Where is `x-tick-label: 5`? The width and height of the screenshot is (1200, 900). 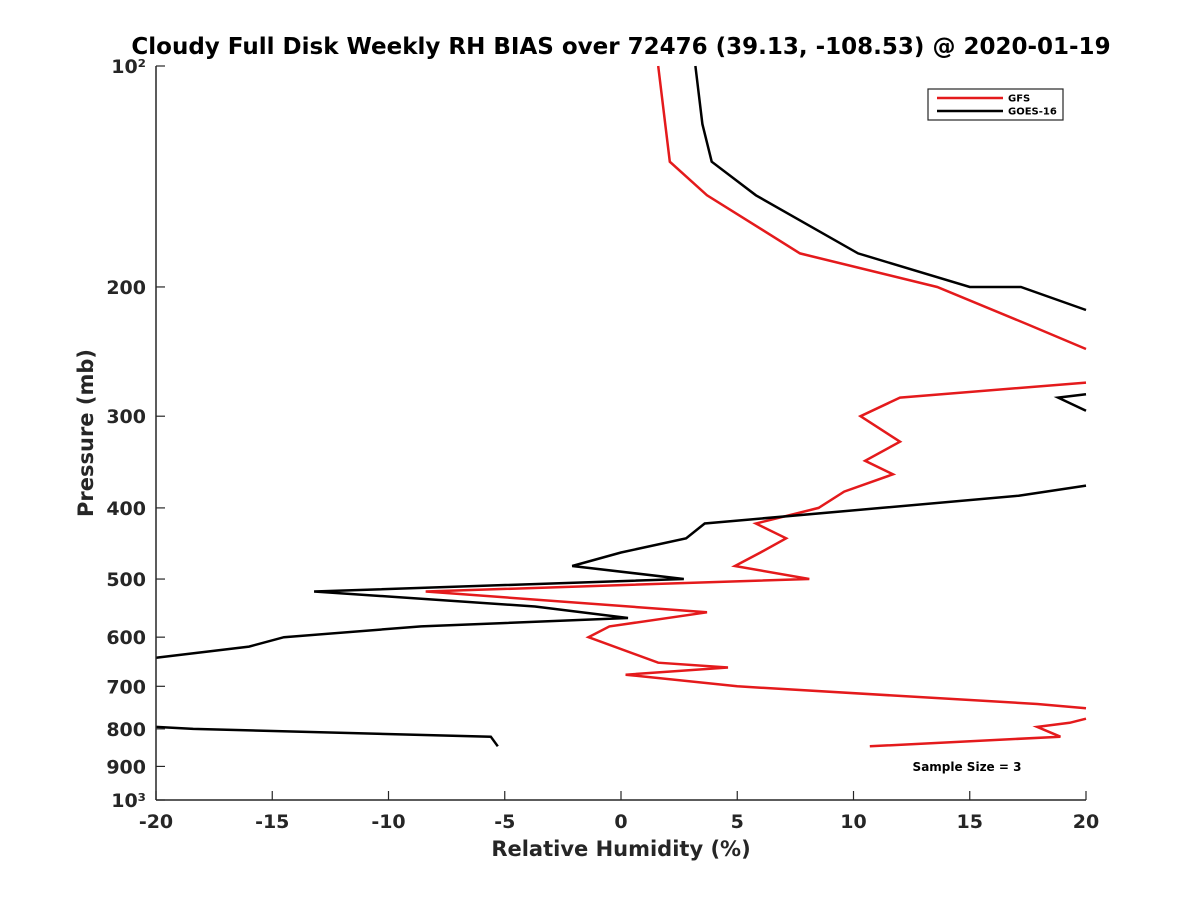
x-tick-label: 5 is located at coordinates (737, 822).